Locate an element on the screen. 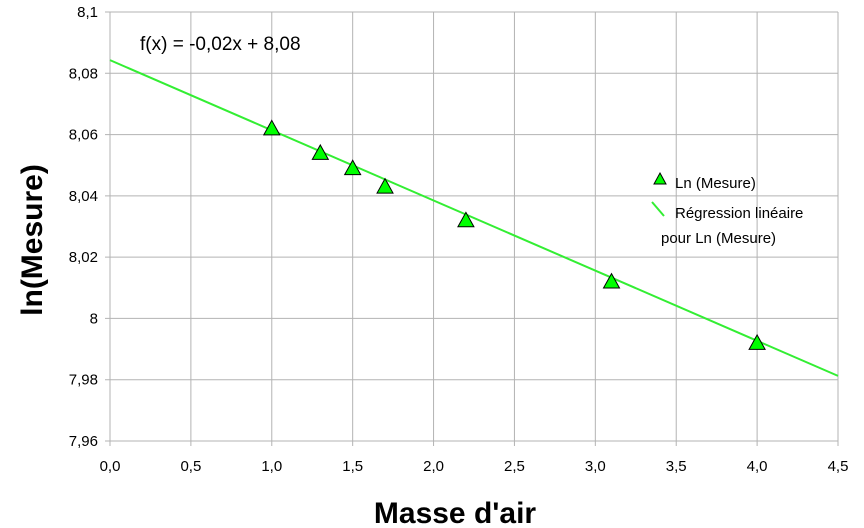 This screenshot has height=528, width=864. y-tick-label: 8,06 is located at coordinates (83, 135).